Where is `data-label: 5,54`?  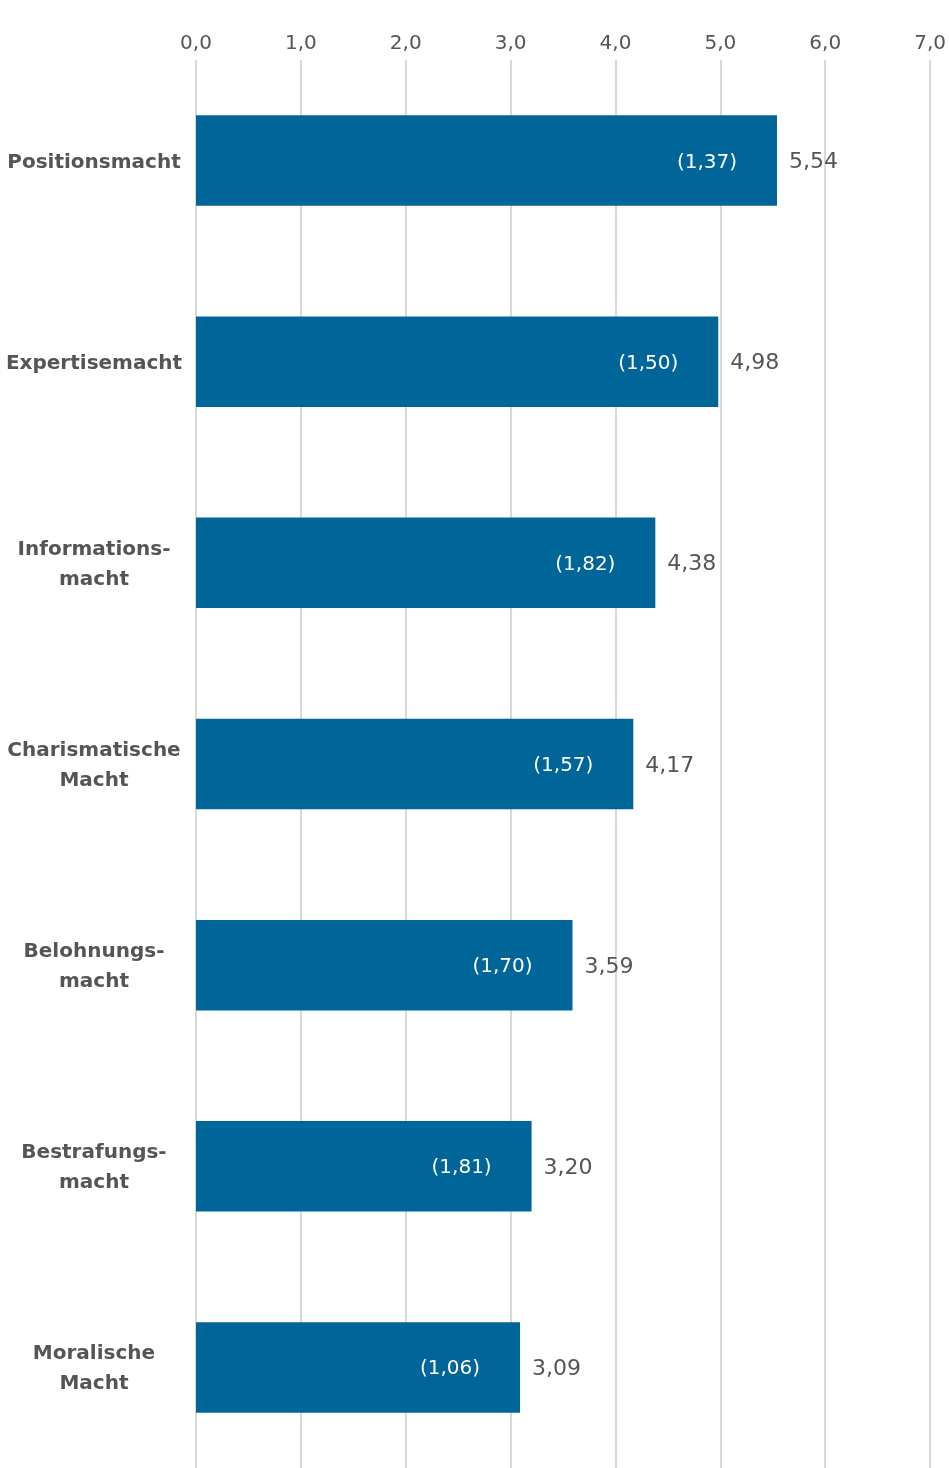
data-label: 5,54 is located at coordinates (813, 161).